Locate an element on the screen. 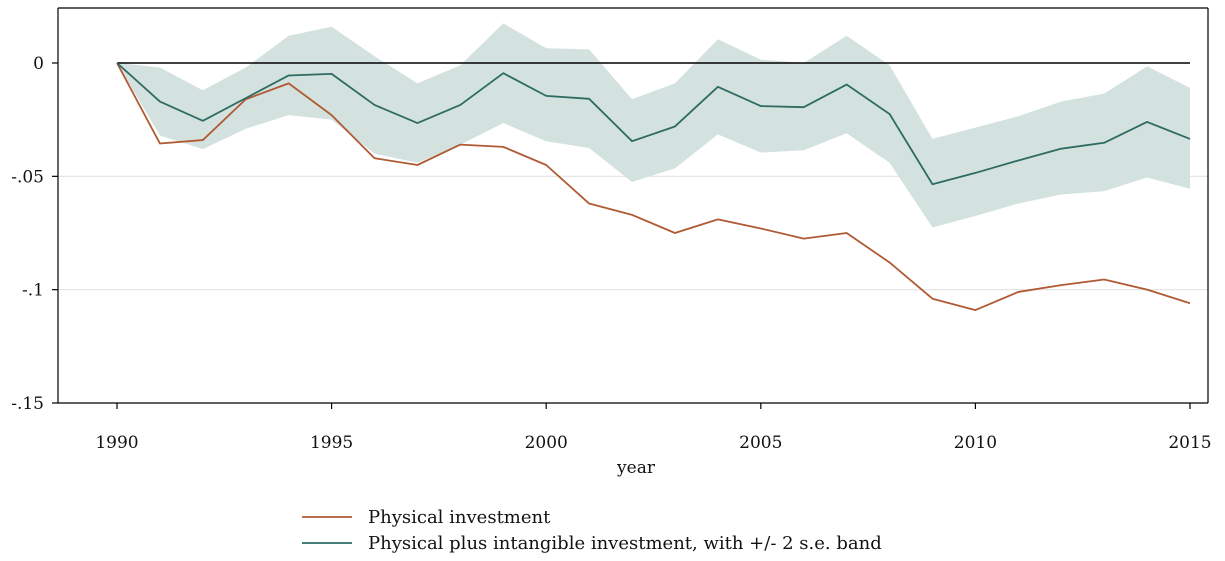 The height and width of the screenshot is (561, 1225). legend-label: Physical investment is located at coordinates (459, 517).